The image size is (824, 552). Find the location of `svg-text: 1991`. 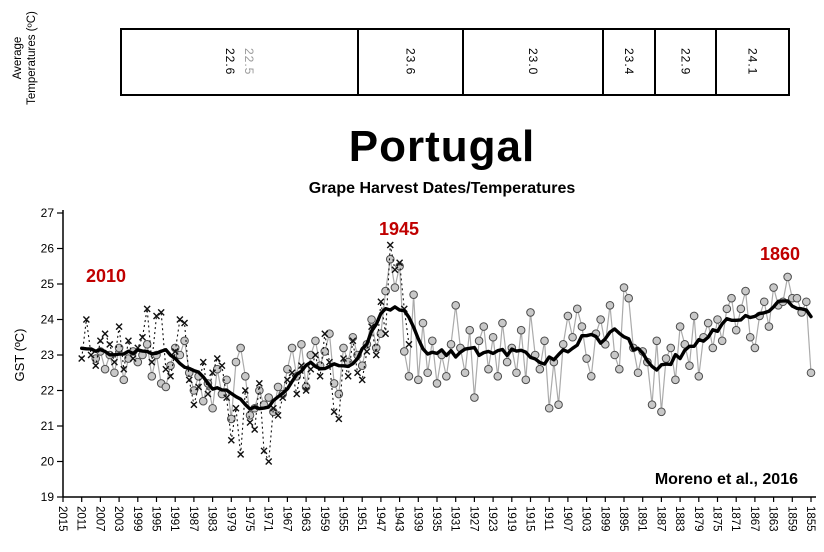

svg-text: 1991 is located at coordinates (174, 519).